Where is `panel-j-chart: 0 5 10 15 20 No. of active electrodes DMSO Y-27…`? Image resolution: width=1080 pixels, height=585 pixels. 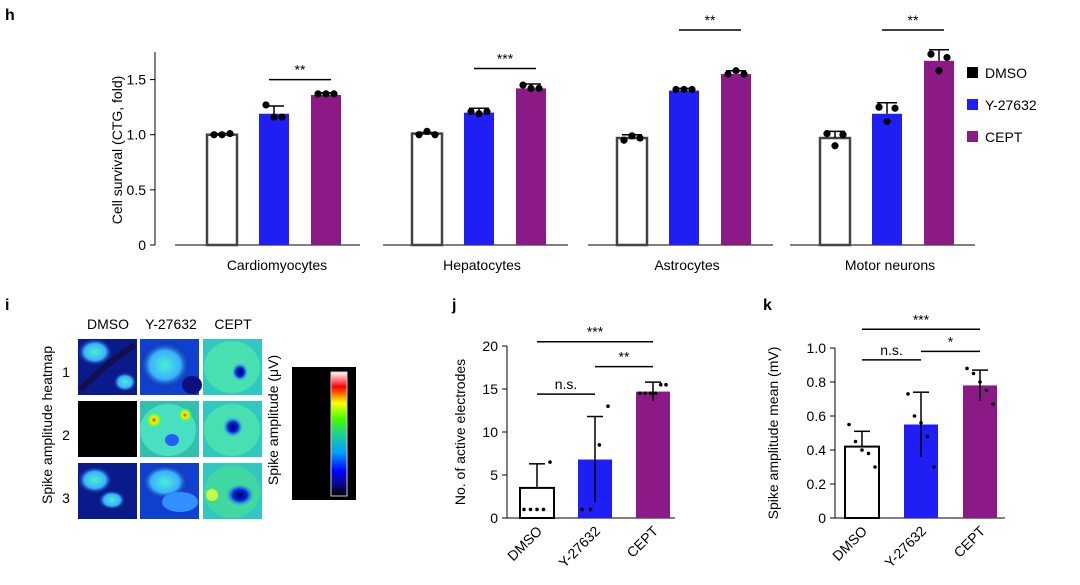
panel-j-chart: 0 5 10 15 20 No. of active electrodes DMSO Y-27… is located at coordinates (563, 447).